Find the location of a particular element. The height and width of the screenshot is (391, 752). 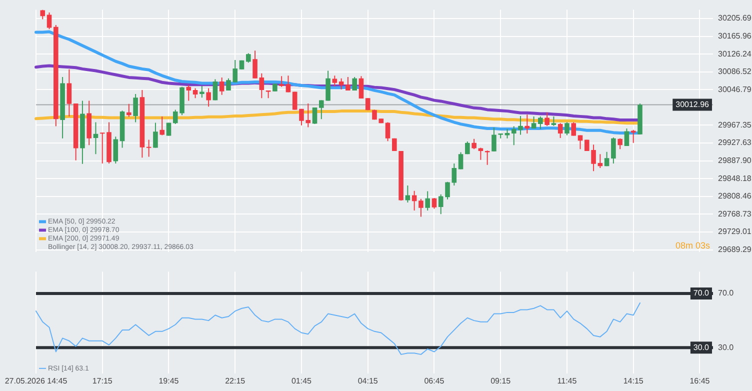

y-tick-label: 29967.35 is located at coordinates (735, 125).